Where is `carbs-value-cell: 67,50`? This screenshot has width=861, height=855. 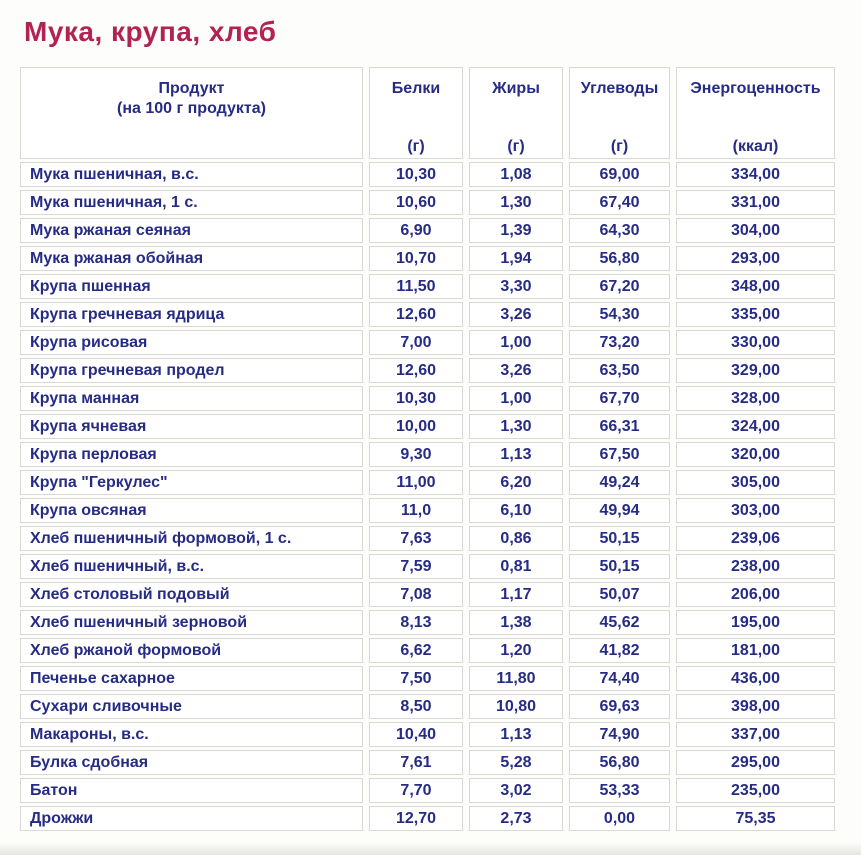
carbs-value-cell: 67,50 is located at coordinates (619, 454).